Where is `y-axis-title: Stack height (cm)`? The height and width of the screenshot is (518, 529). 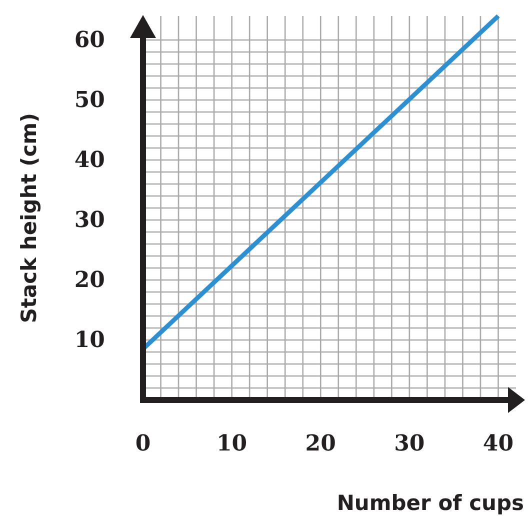 y-axis-title: Stack height (cm) is located at coordinates (29, 218).